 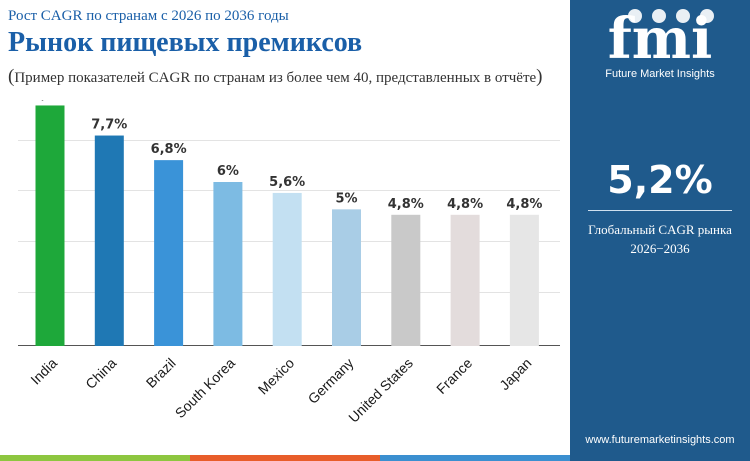 I want to click on category-label: Mexico, so click(x=276, y=376).